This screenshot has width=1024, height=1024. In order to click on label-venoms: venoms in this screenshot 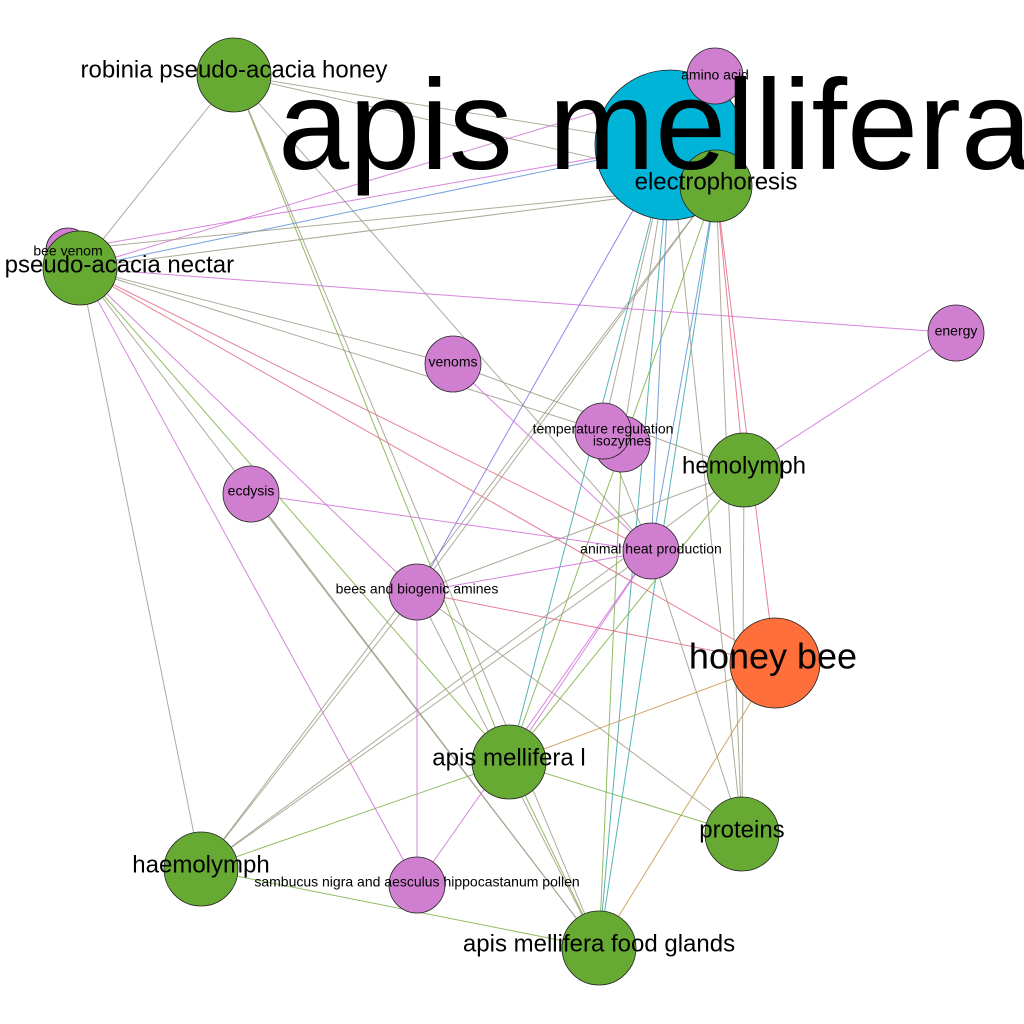, I will do `click(452, 362)`.